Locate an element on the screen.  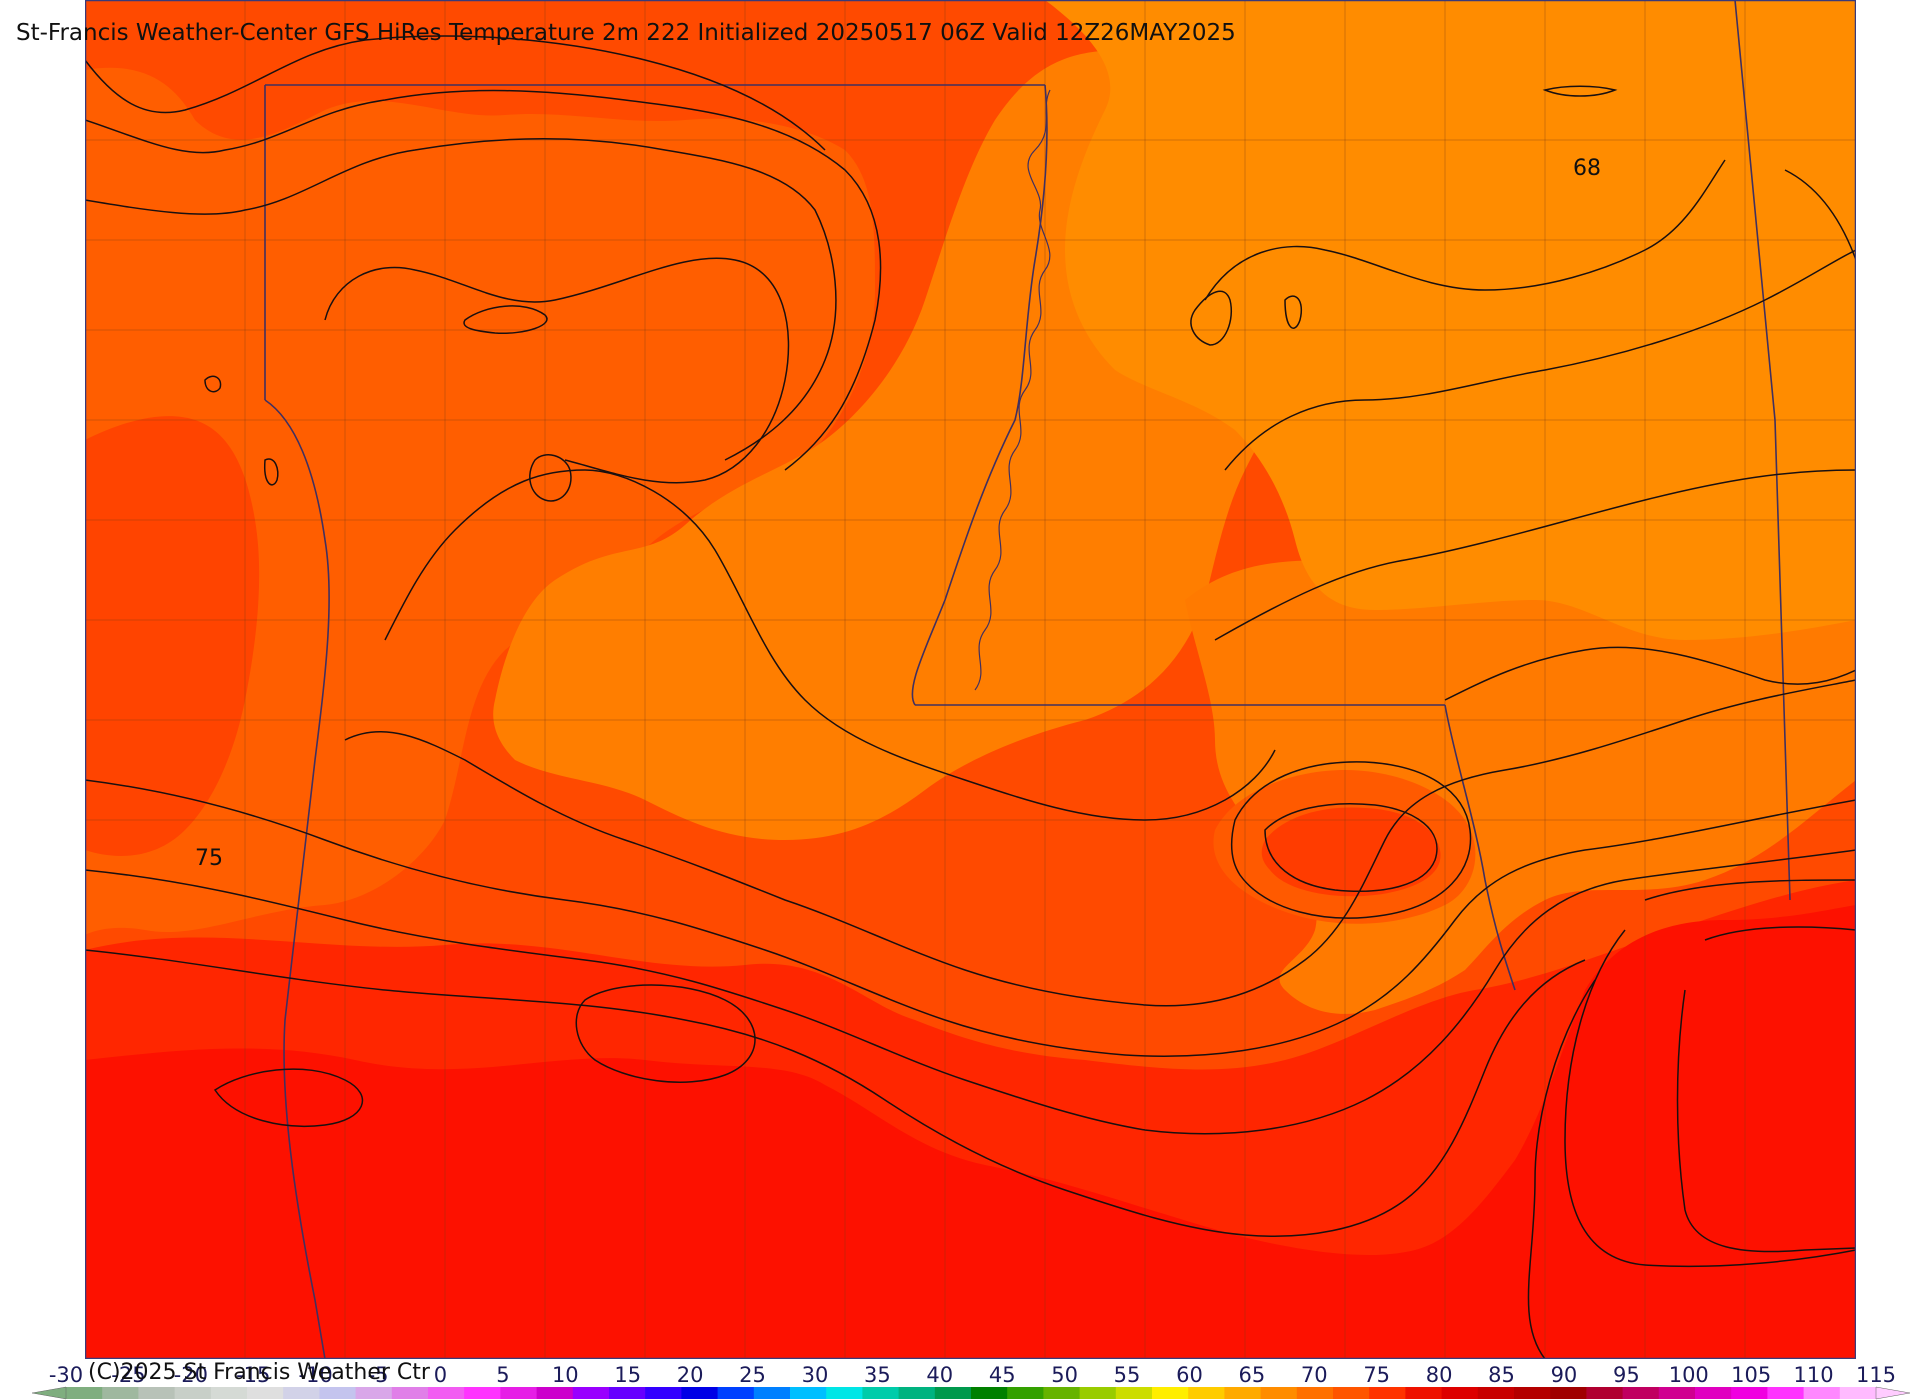
colorbar-tick-label: 45 is located at coordinates (1002, 1375).